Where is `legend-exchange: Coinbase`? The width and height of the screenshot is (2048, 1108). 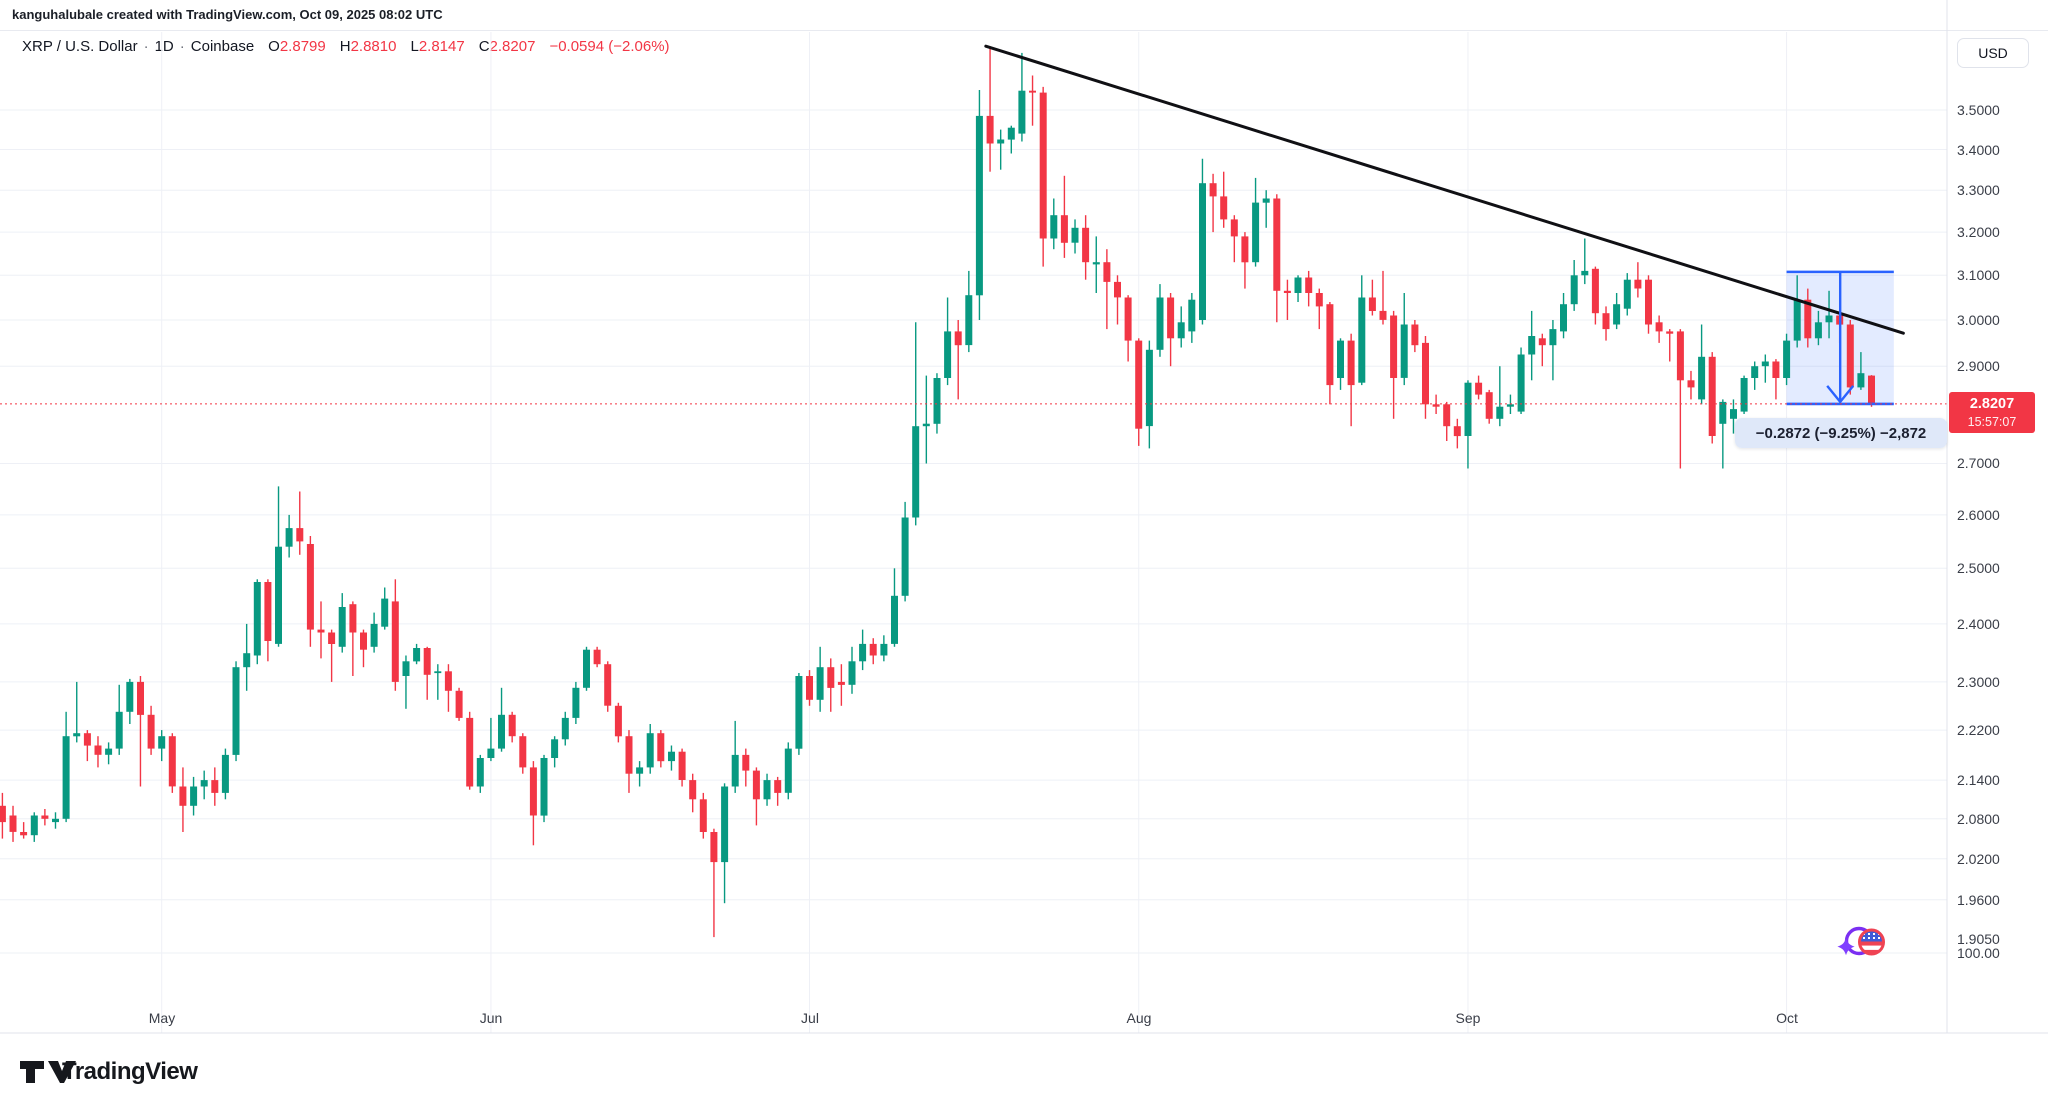 legend-exchange: Coinbase is located at coordinates (222, 46).